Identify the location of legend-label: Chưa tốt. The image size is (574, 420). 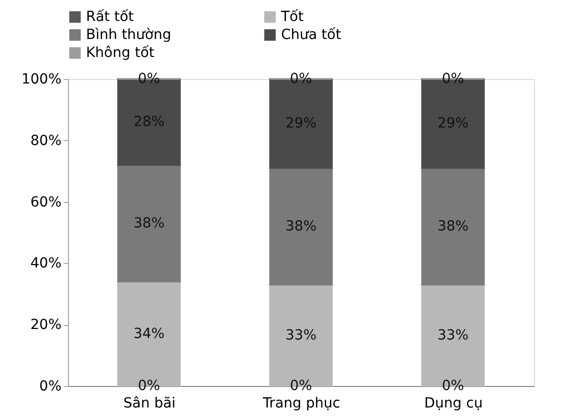
(311, 35).